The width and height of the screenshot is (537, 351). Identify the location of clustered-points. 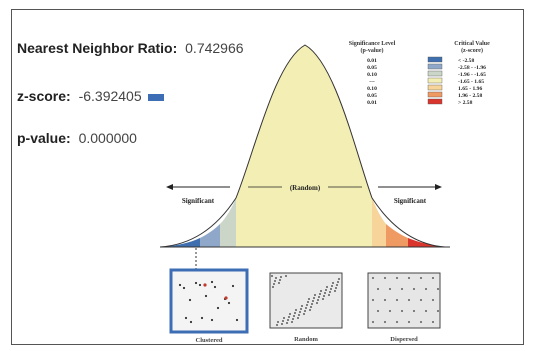
(208, 302).